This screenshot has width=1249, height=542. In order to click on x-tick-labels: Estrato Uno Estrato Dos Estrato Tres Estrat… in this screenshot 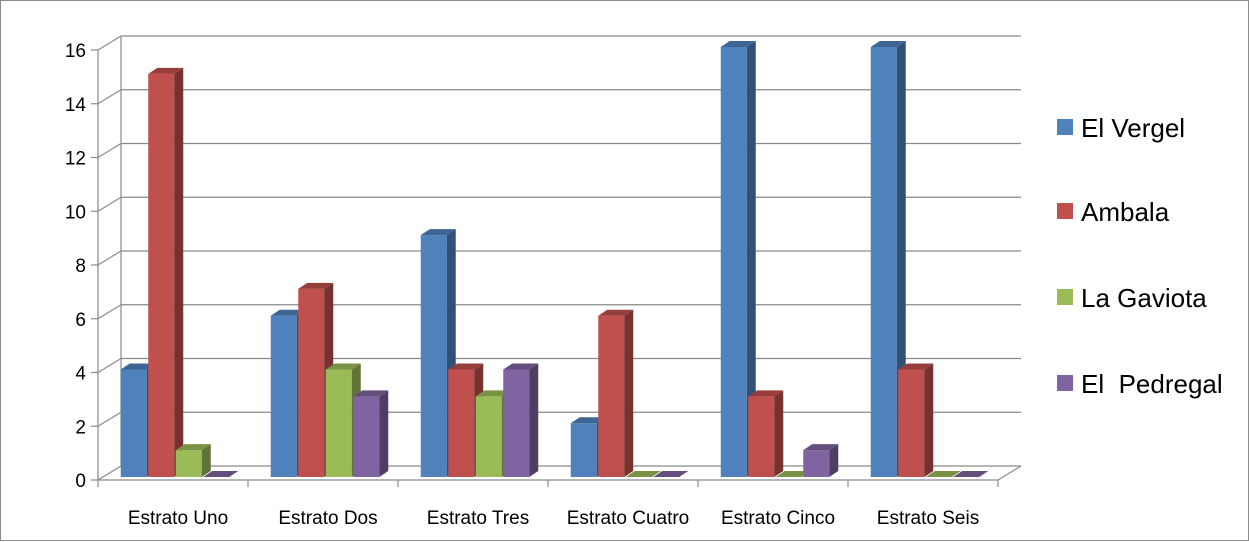, I will do `click(553, 518)`.